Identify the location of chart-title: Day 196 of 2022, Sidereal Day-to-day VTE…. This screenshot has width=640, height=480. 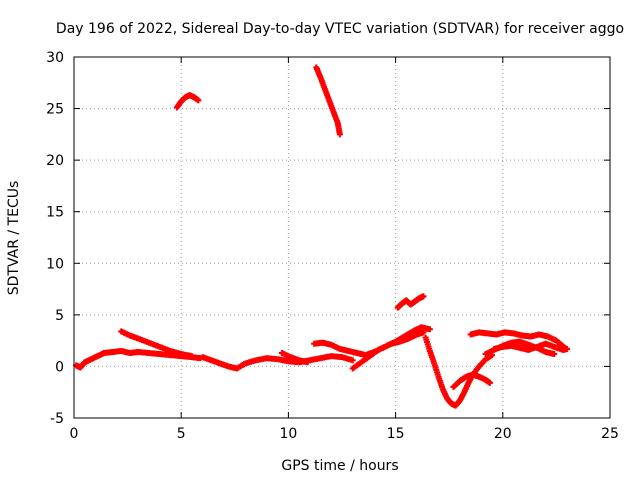
(340, 29).